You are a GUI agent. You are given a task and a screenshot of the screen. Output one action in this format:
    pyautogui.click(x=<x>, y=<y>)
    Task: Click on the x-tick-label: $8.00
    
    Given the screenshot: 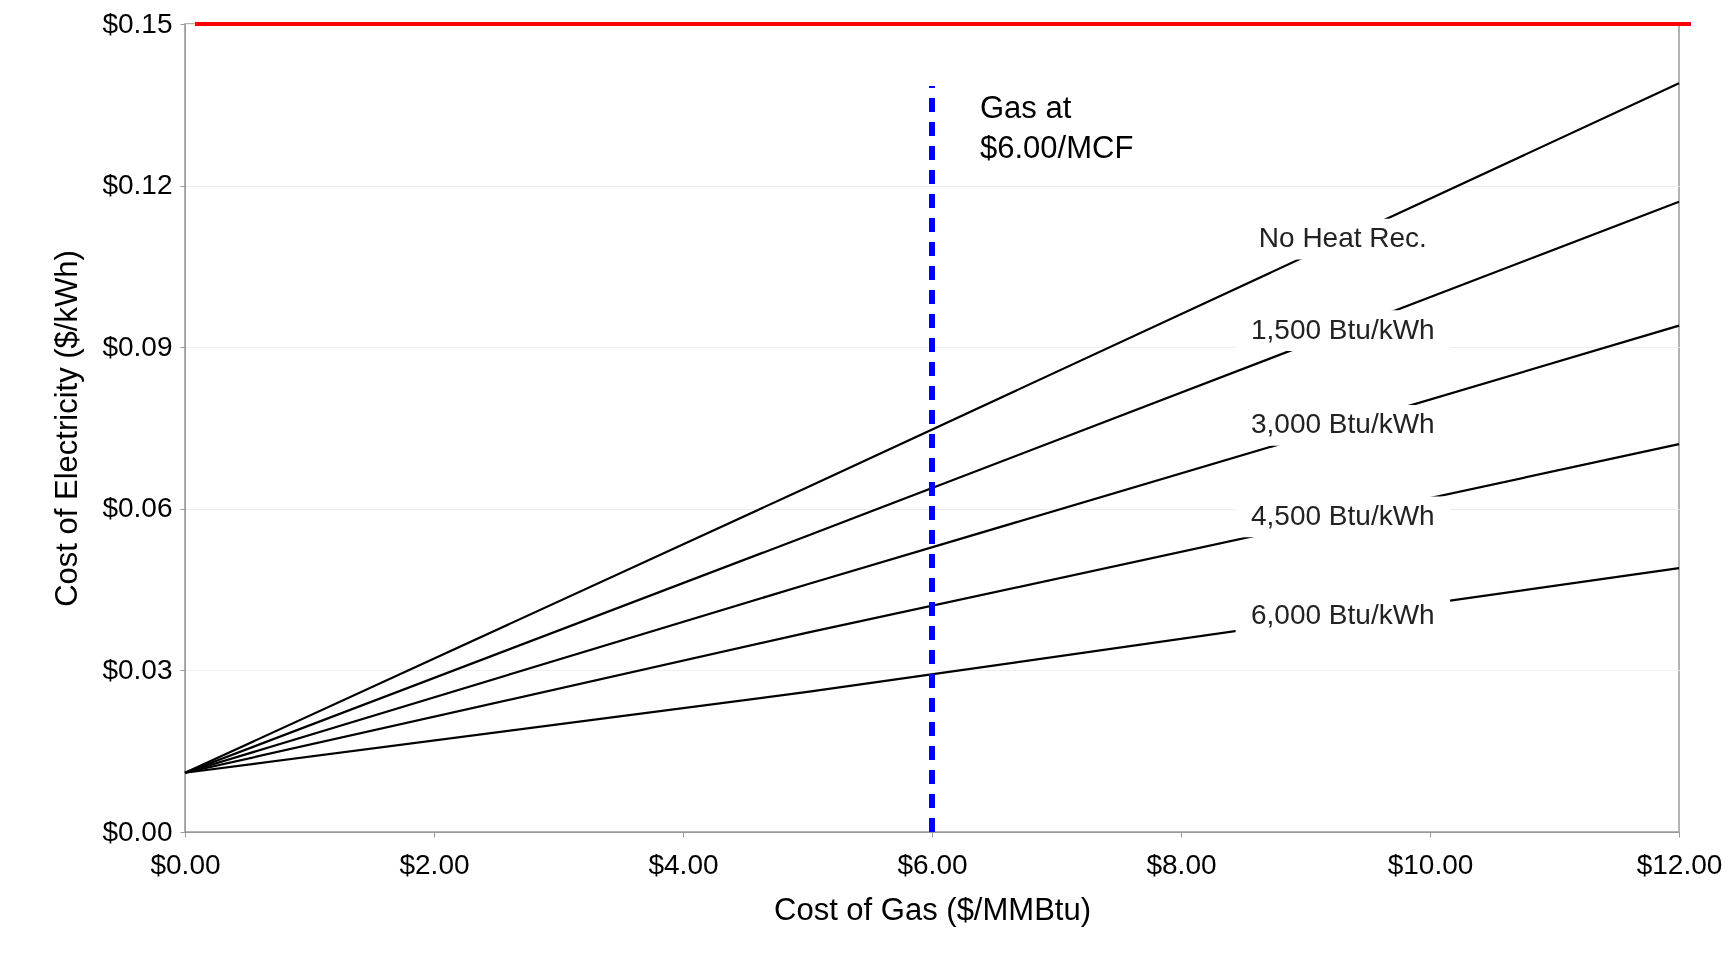 What is the action you would take?
    pyautogui.click(x=1181, y=864)
    